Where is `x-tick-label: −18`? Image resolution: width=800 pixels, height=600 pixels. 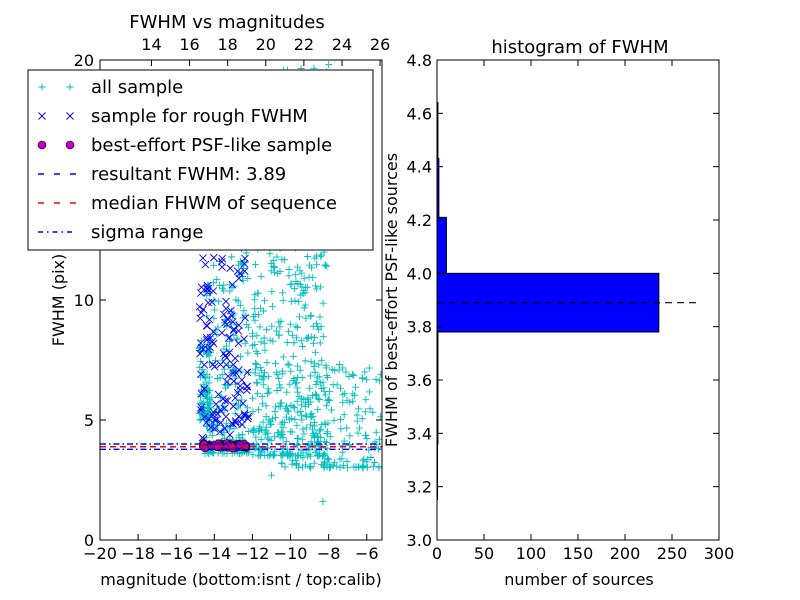 x-tick-label: −18 is located at coordinates (138, 553).